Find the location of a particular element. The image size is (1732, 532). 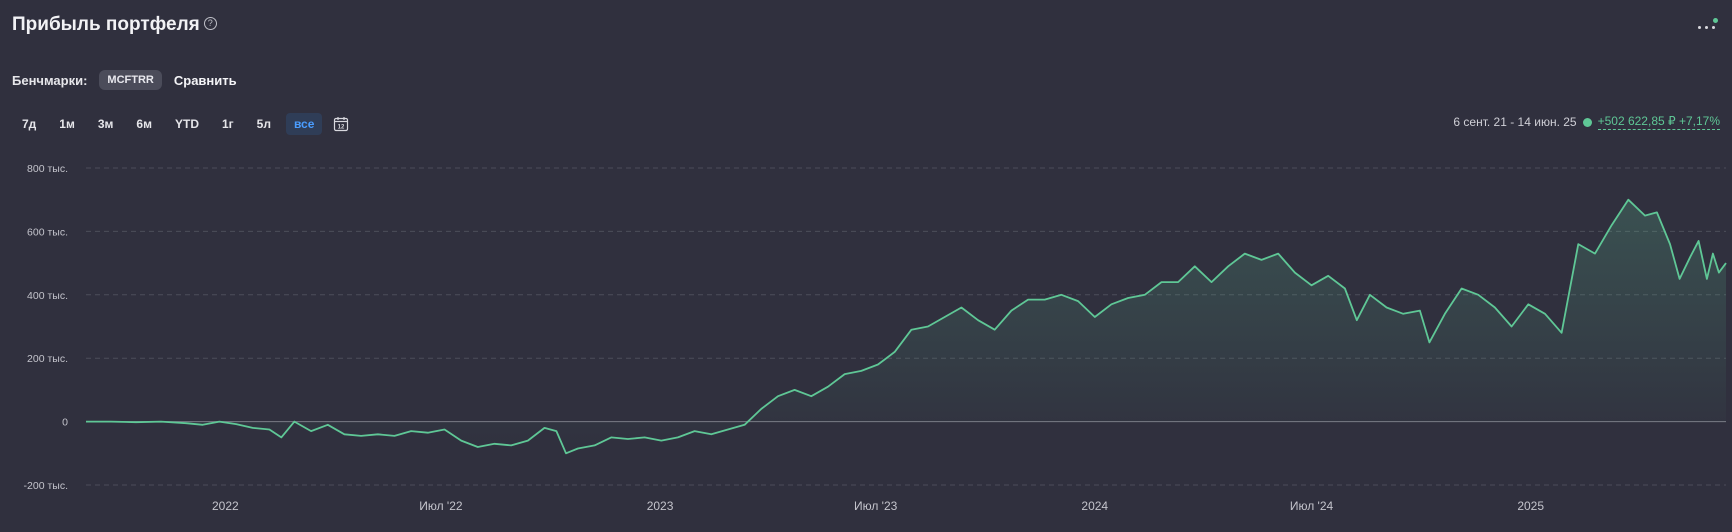

calendar-icon: 12 is located at coordinates (341, 124).